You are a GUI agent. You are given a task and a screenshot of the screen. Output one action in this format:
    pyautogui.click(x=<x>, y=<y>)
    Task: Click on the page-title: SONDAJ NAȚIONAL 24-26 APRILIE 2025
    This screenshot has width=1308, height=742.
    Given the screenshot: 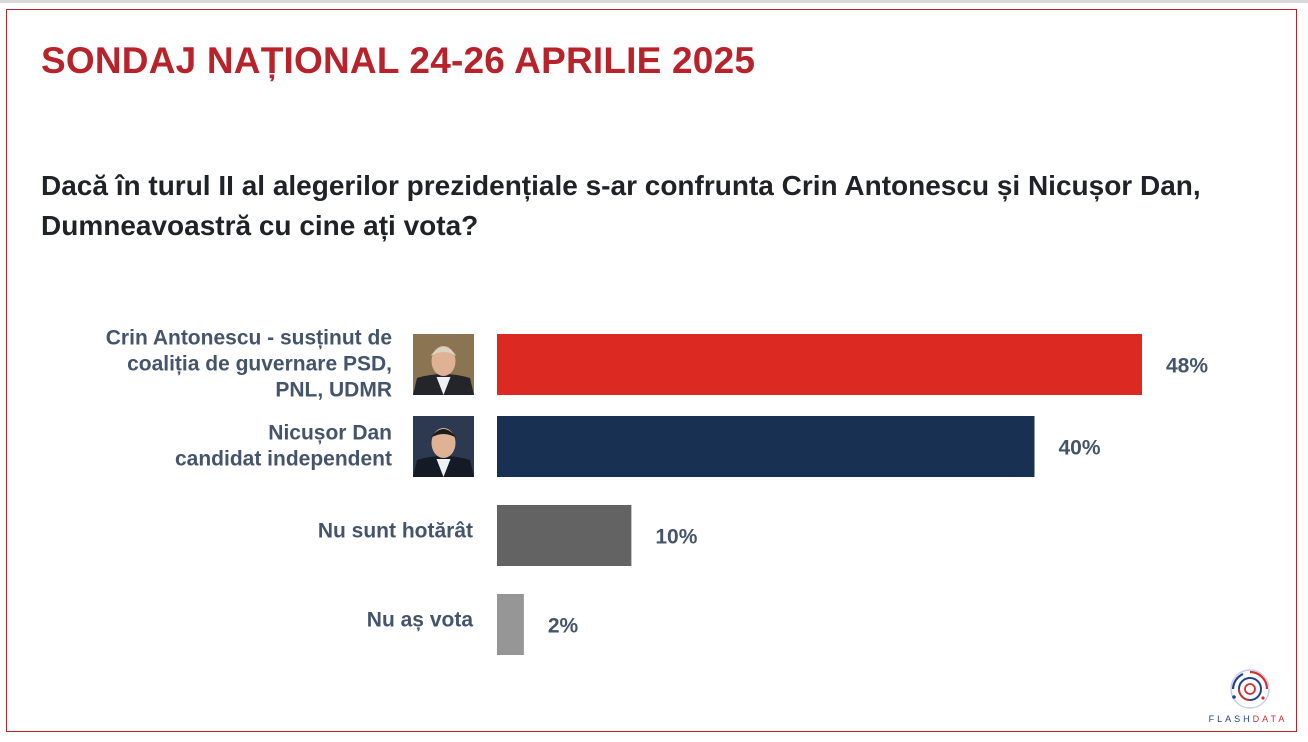 What is the action you would take?
    pyautogui.click(x=398, y=60)
    